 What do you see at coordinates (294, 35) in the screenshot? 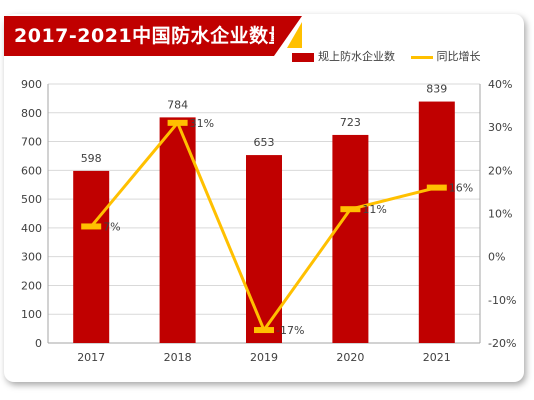
I see `title-accent-triangle` at bounding box center [294, 35].